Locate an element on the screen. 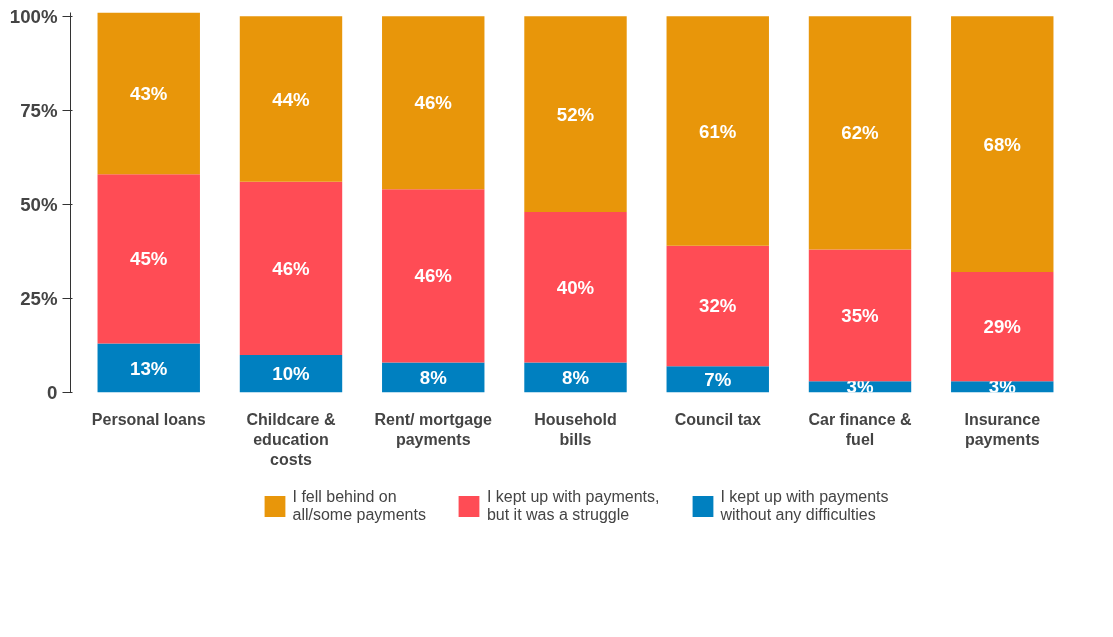 The width and height of the screenshot is (1113, 637). y-tick-label: 25% is located at coordinates (39, 298).